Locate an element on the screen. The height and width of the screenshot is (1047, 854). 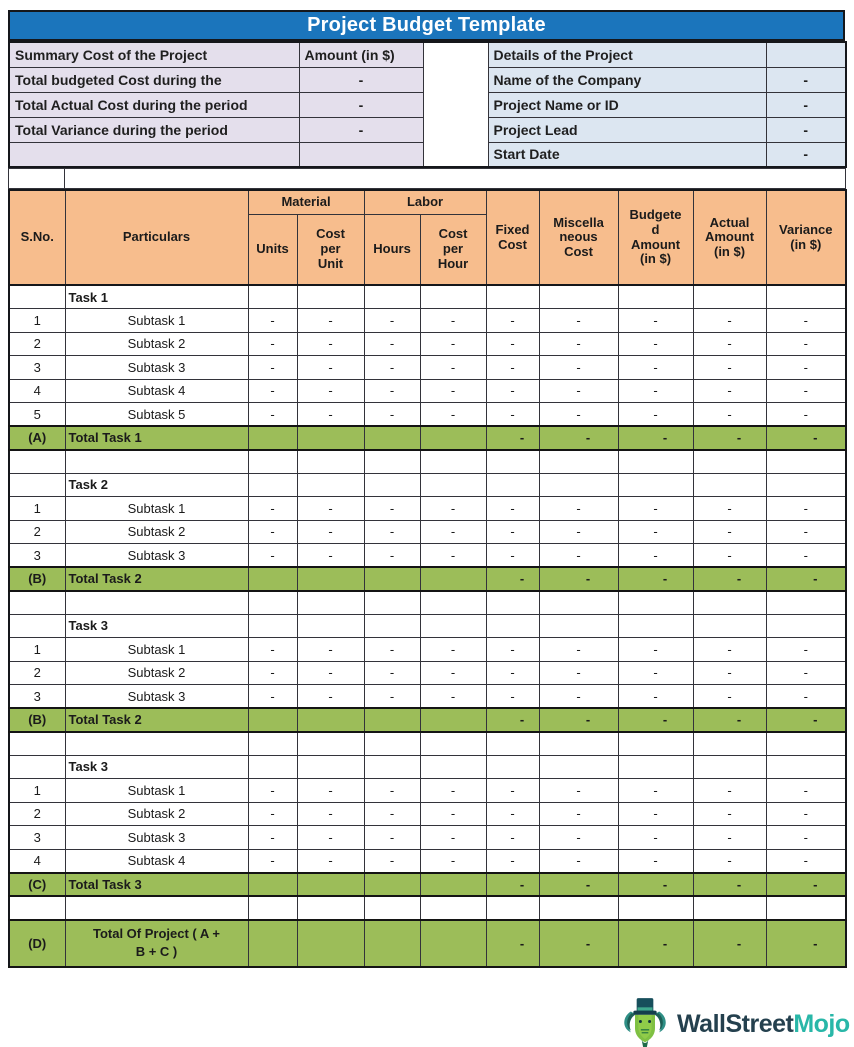
sno-cell: 1 is located at coordinates (37, 320).